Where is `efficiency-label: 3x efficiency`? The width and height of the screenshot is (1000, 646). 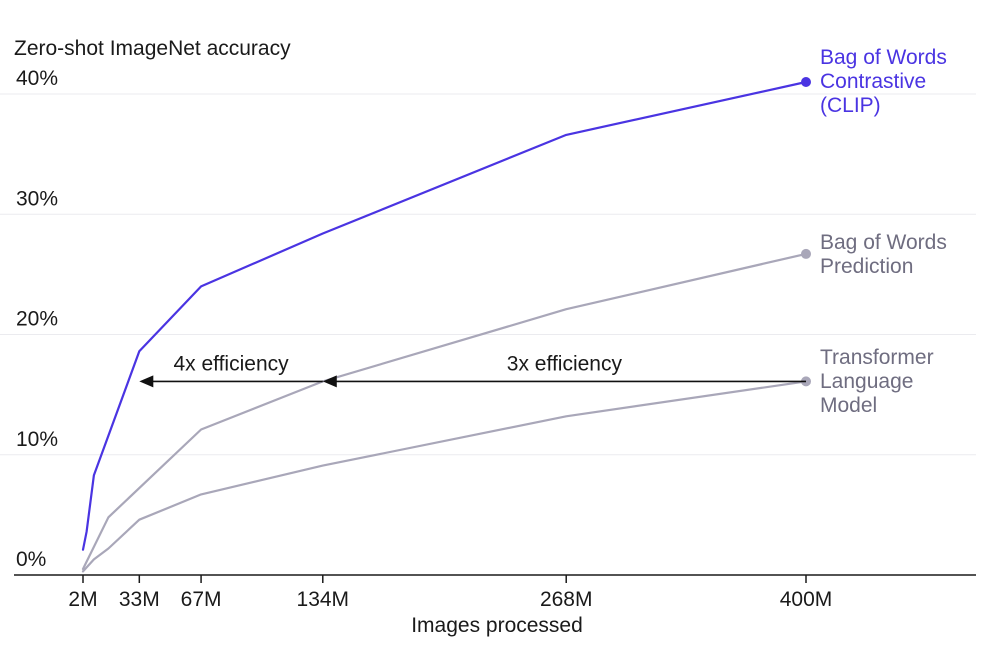 efficiency-label: 3x efficiency is located at coordinates (565, 363).